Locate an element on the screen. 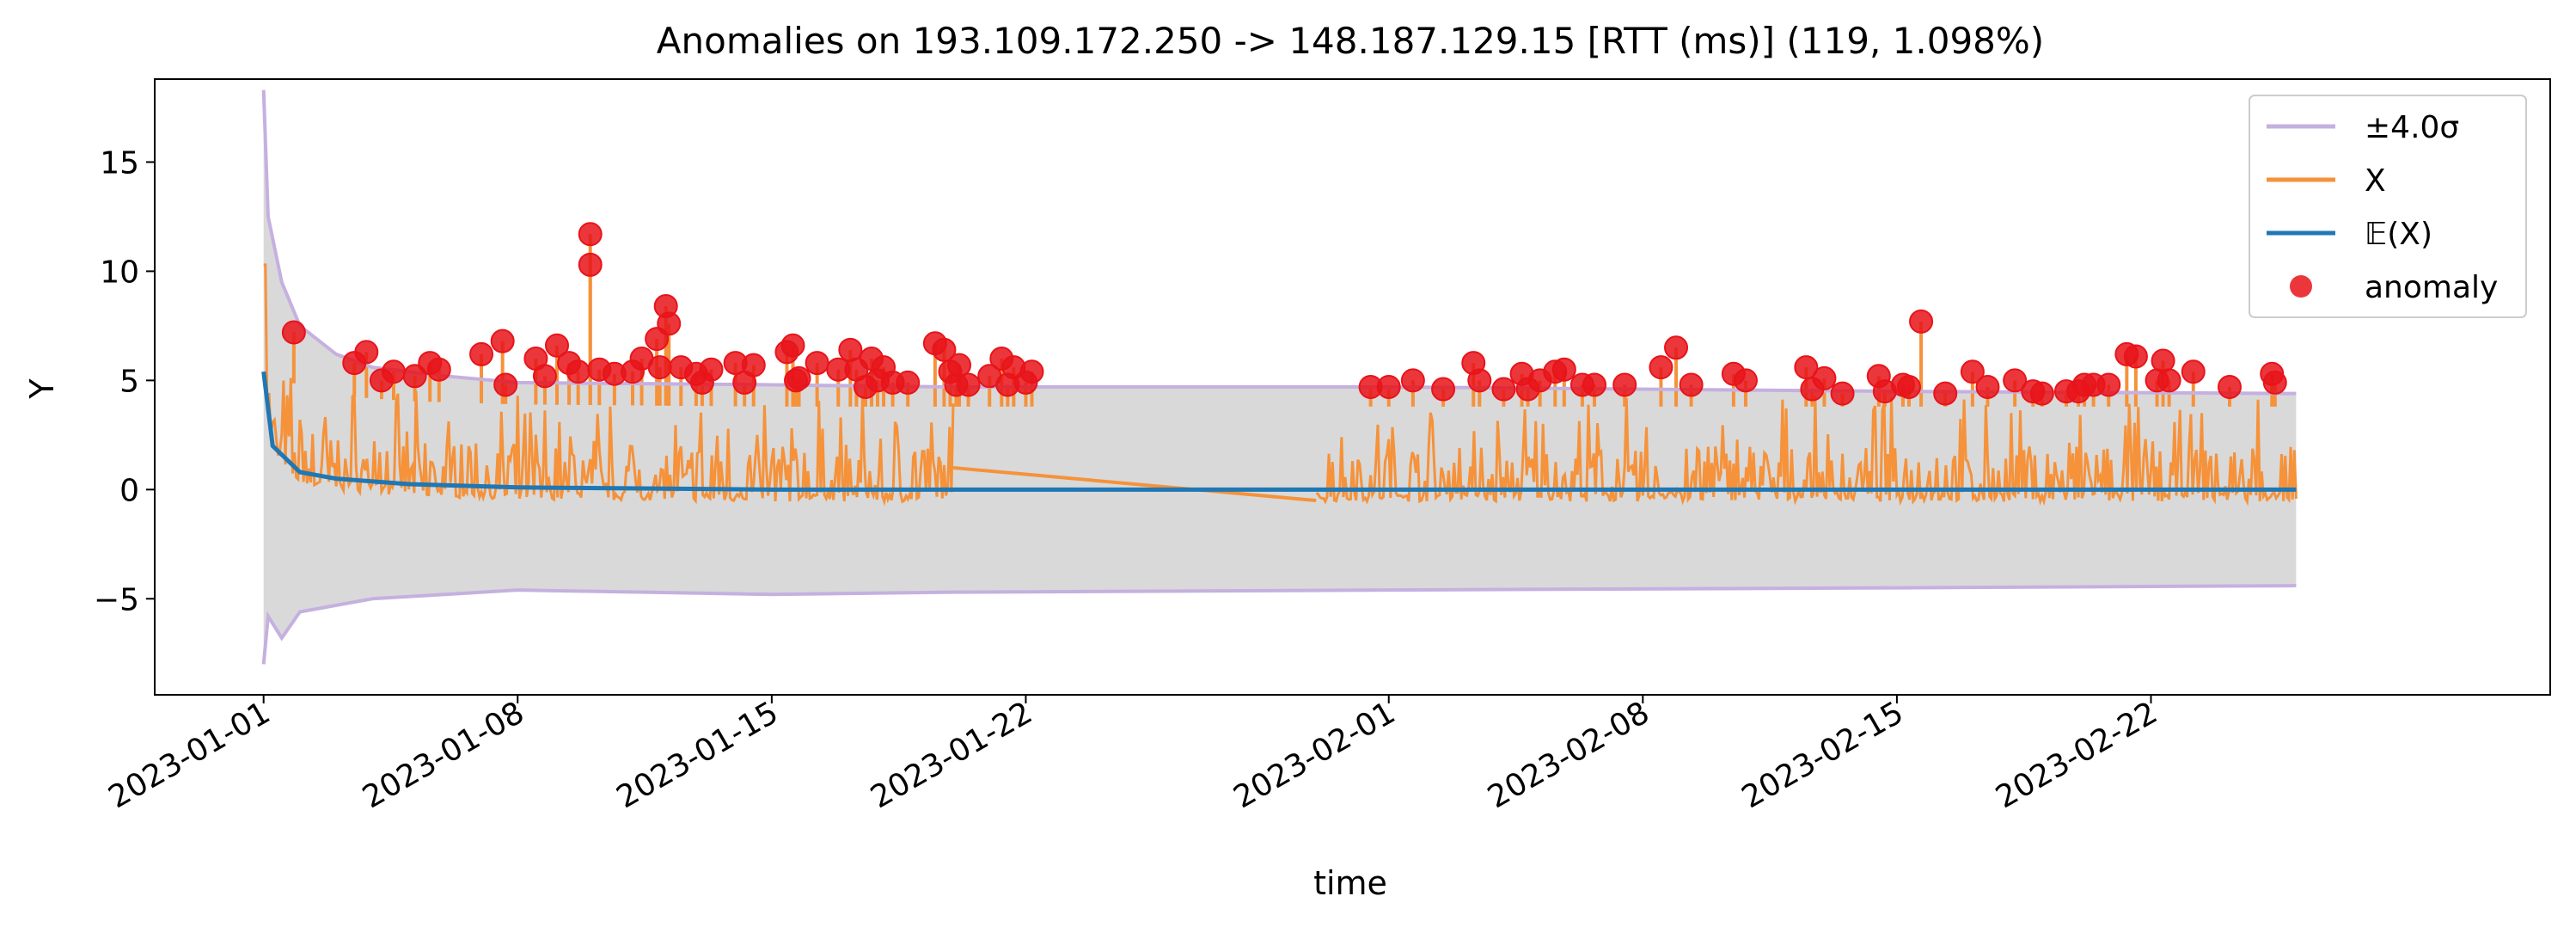 This screenshot has width=2576, height=927. legend-label: X is located at coordinates (2375, 181).